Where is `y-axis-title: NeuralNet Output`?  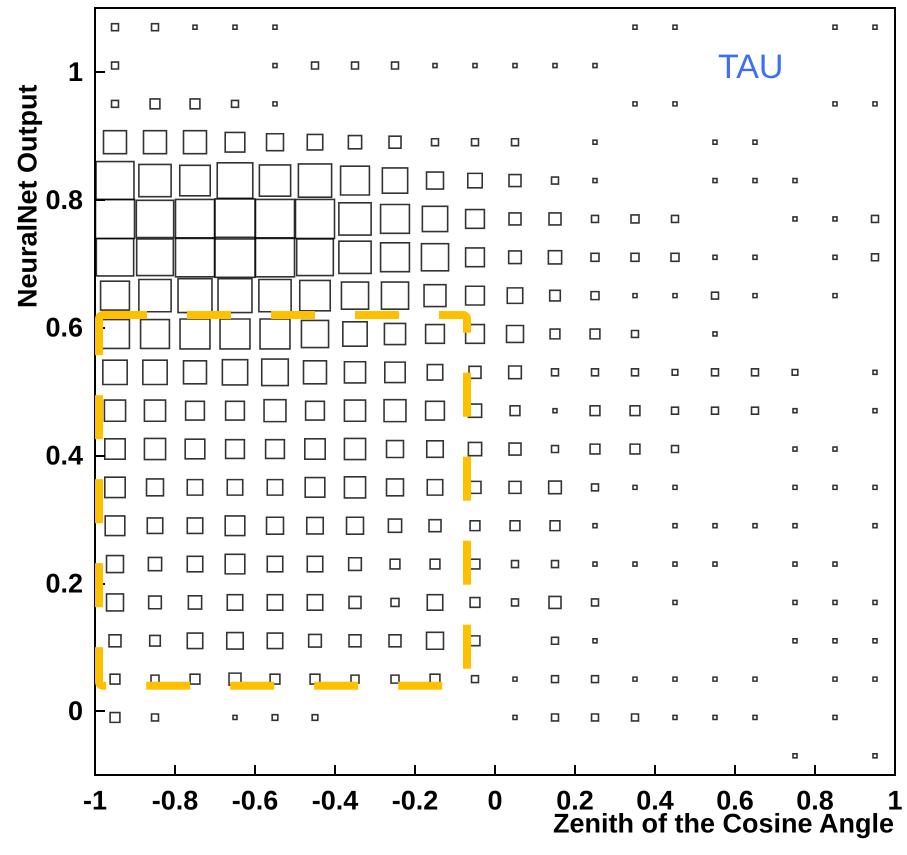 y-axis-title: NeuralNet Output is located at coordinates (27, 196).